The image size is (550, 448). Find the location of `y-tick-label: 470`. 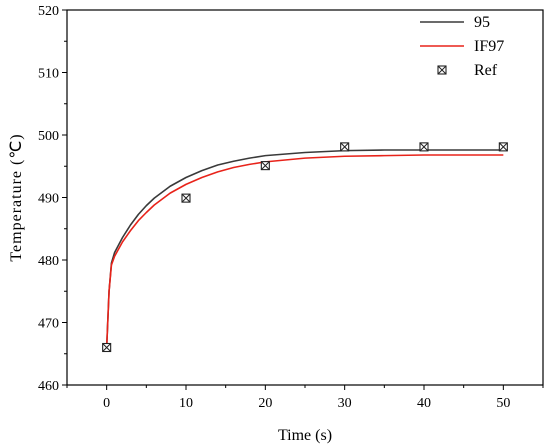

y-tick-label: 470 is located at coordinates (48, 324).